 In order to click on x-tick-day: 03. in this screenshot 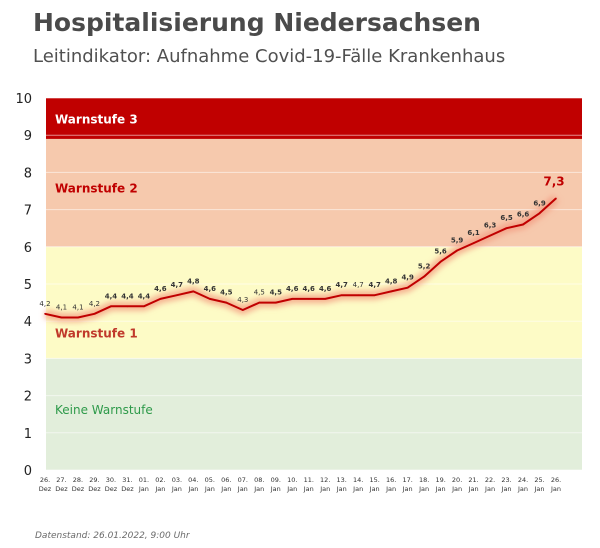, I will do `click(177, 480)`.